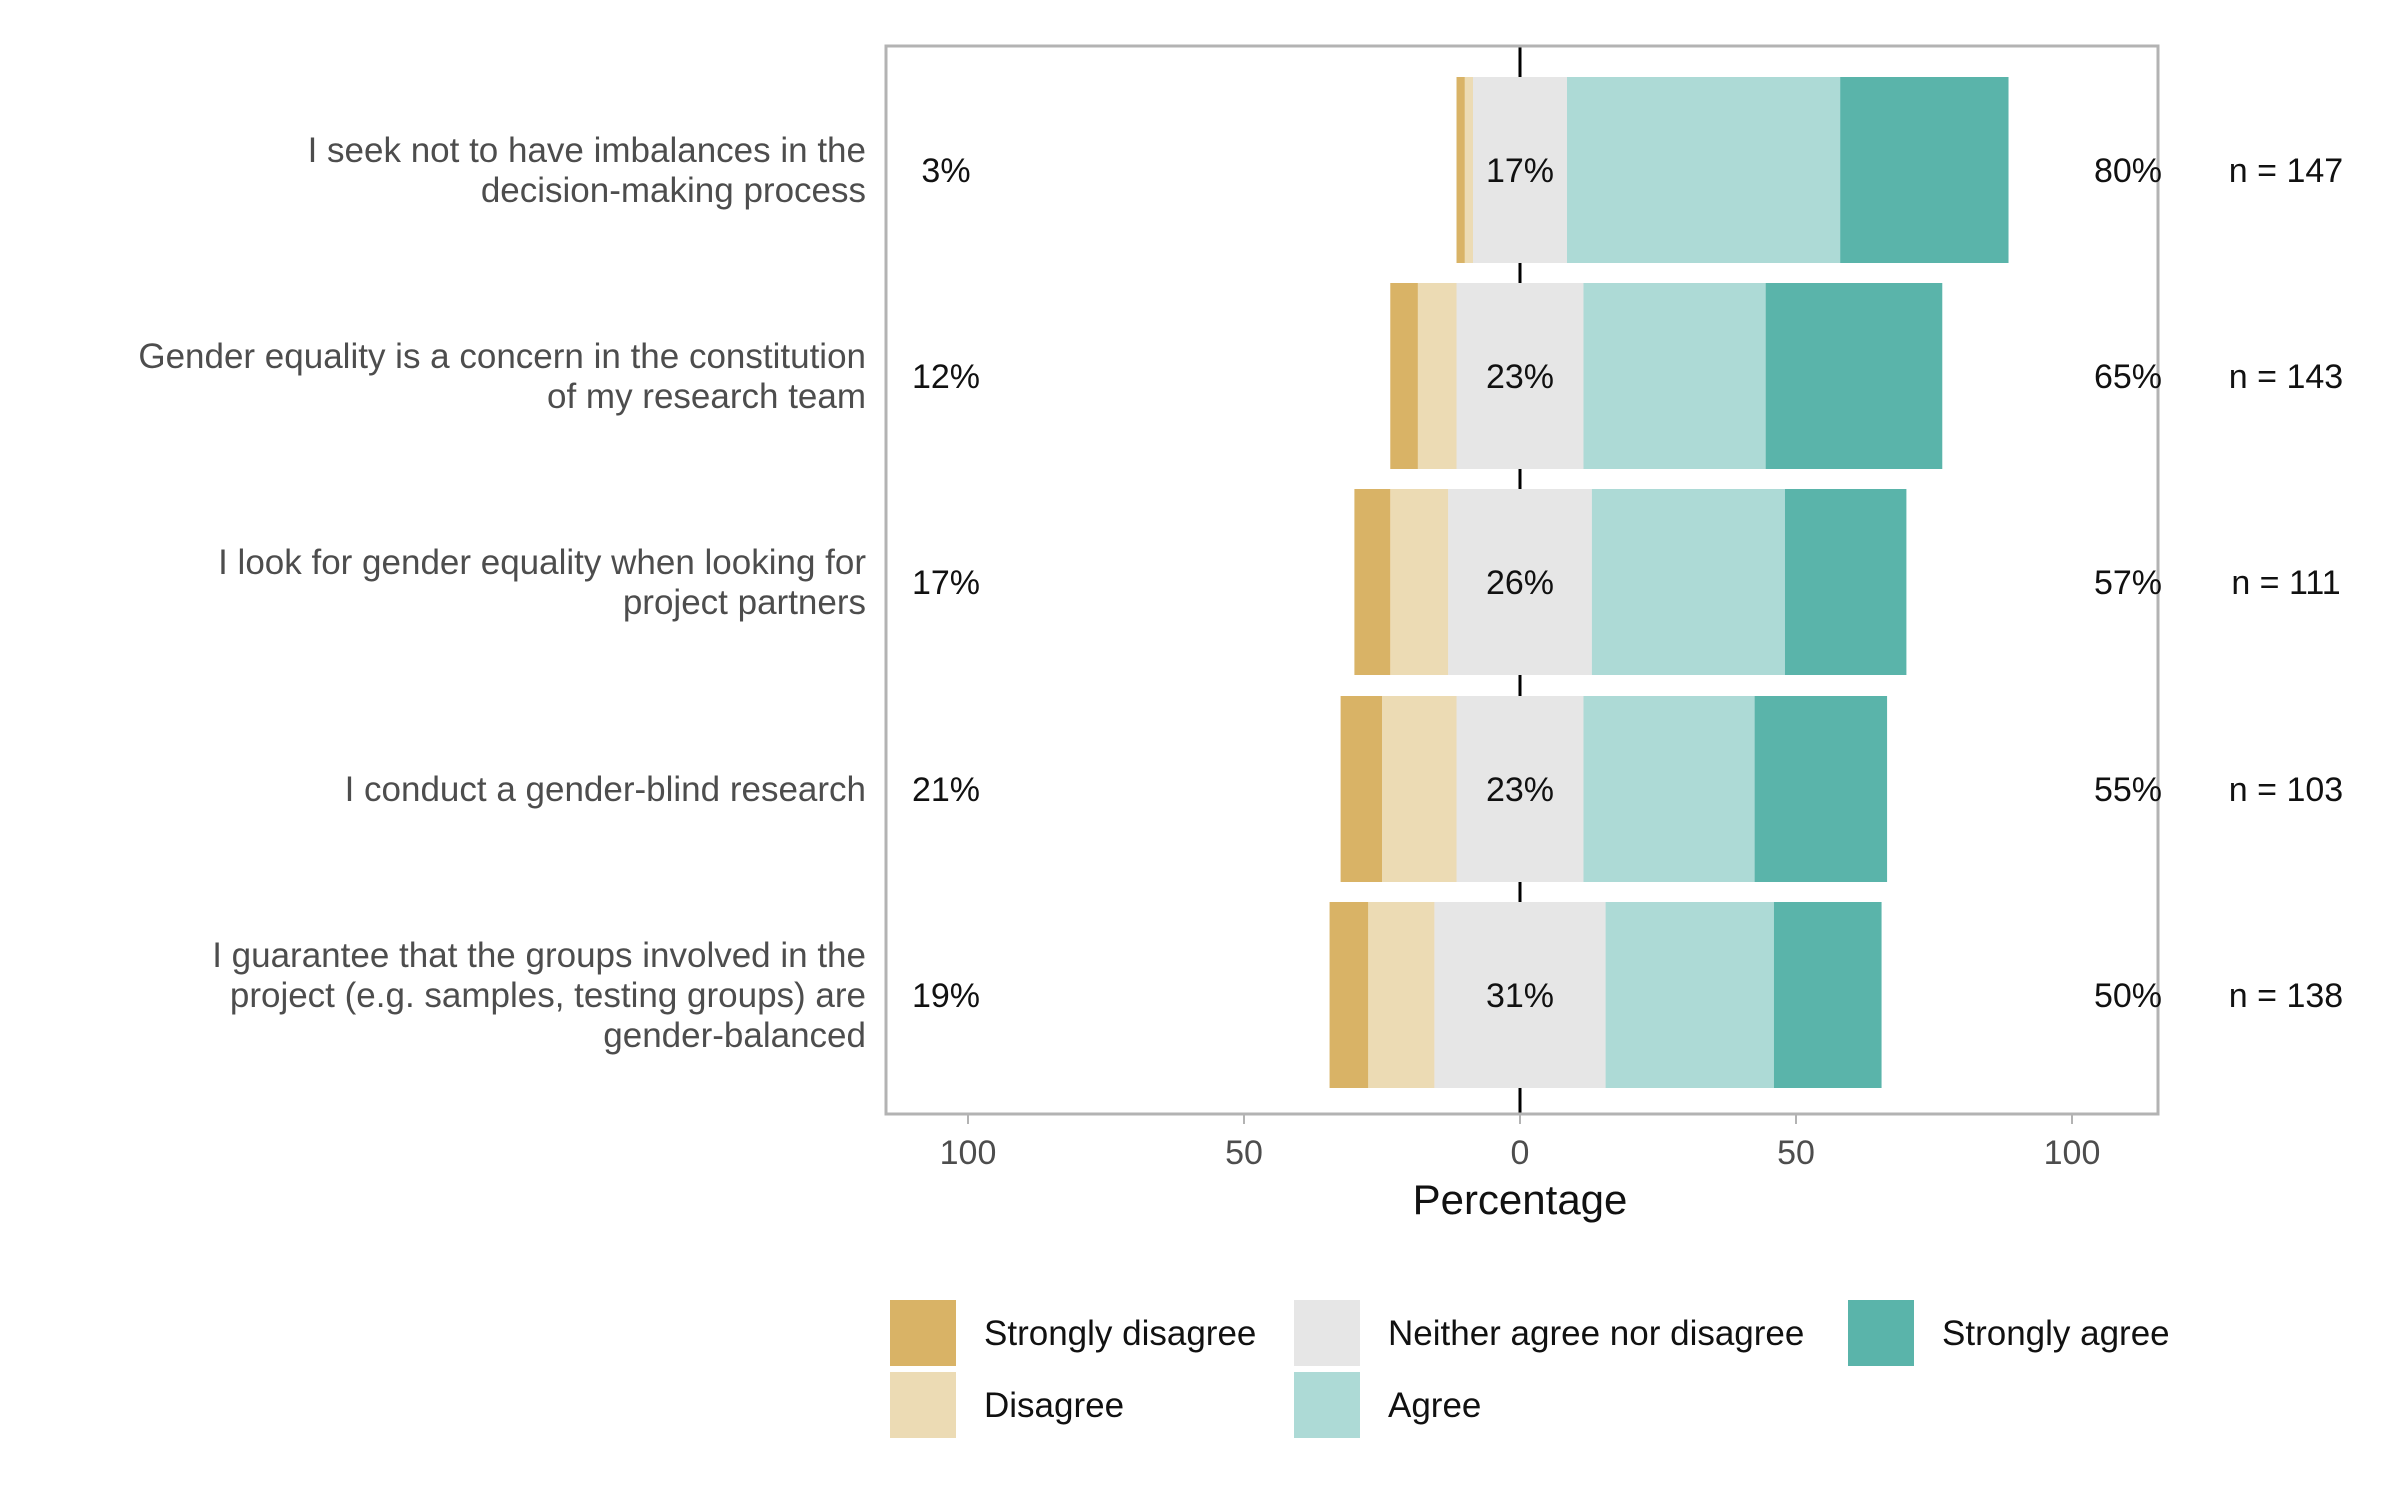 The width and height of the screenshot is (2400, 1500). I want to click on sample-size-label: n = 111, so click(2285, 583).